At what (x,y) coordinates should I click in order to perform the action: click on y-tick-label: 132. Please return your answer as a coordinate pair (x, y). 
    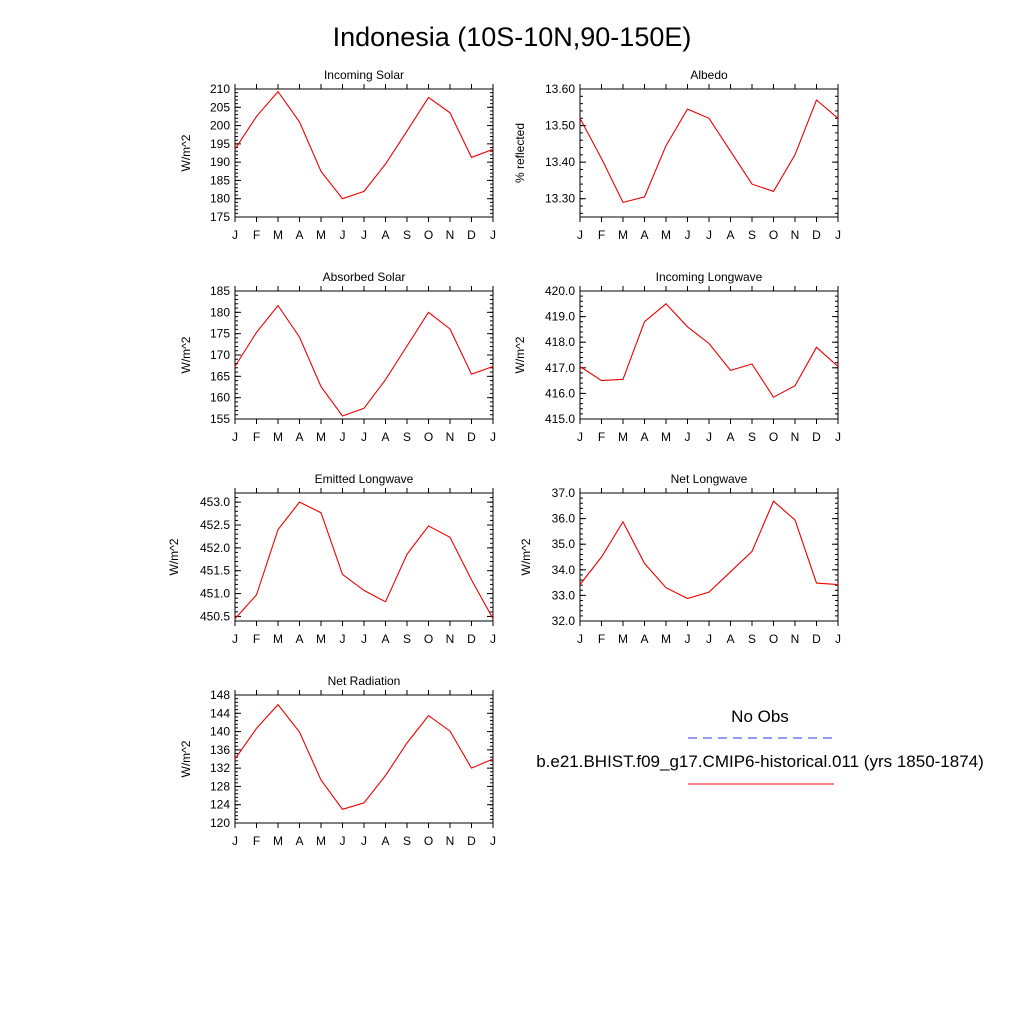
    Looking at the image, I should click on (220, 768).